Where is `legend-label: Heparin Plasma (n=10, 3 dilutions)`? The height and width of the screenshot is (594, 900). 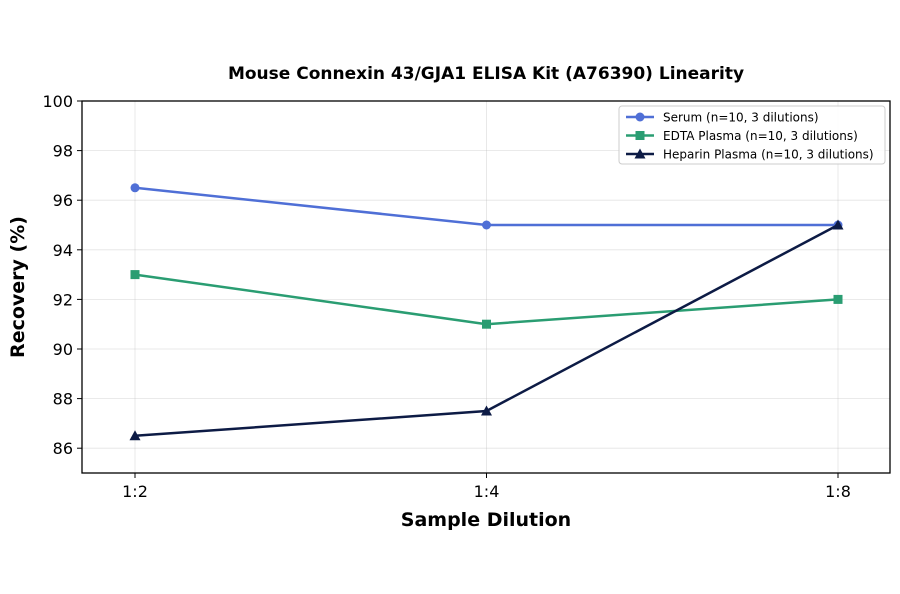
legend-label: Heparin Plasma (n=10, 3 dilutions) is located at coordinates (768, 155).